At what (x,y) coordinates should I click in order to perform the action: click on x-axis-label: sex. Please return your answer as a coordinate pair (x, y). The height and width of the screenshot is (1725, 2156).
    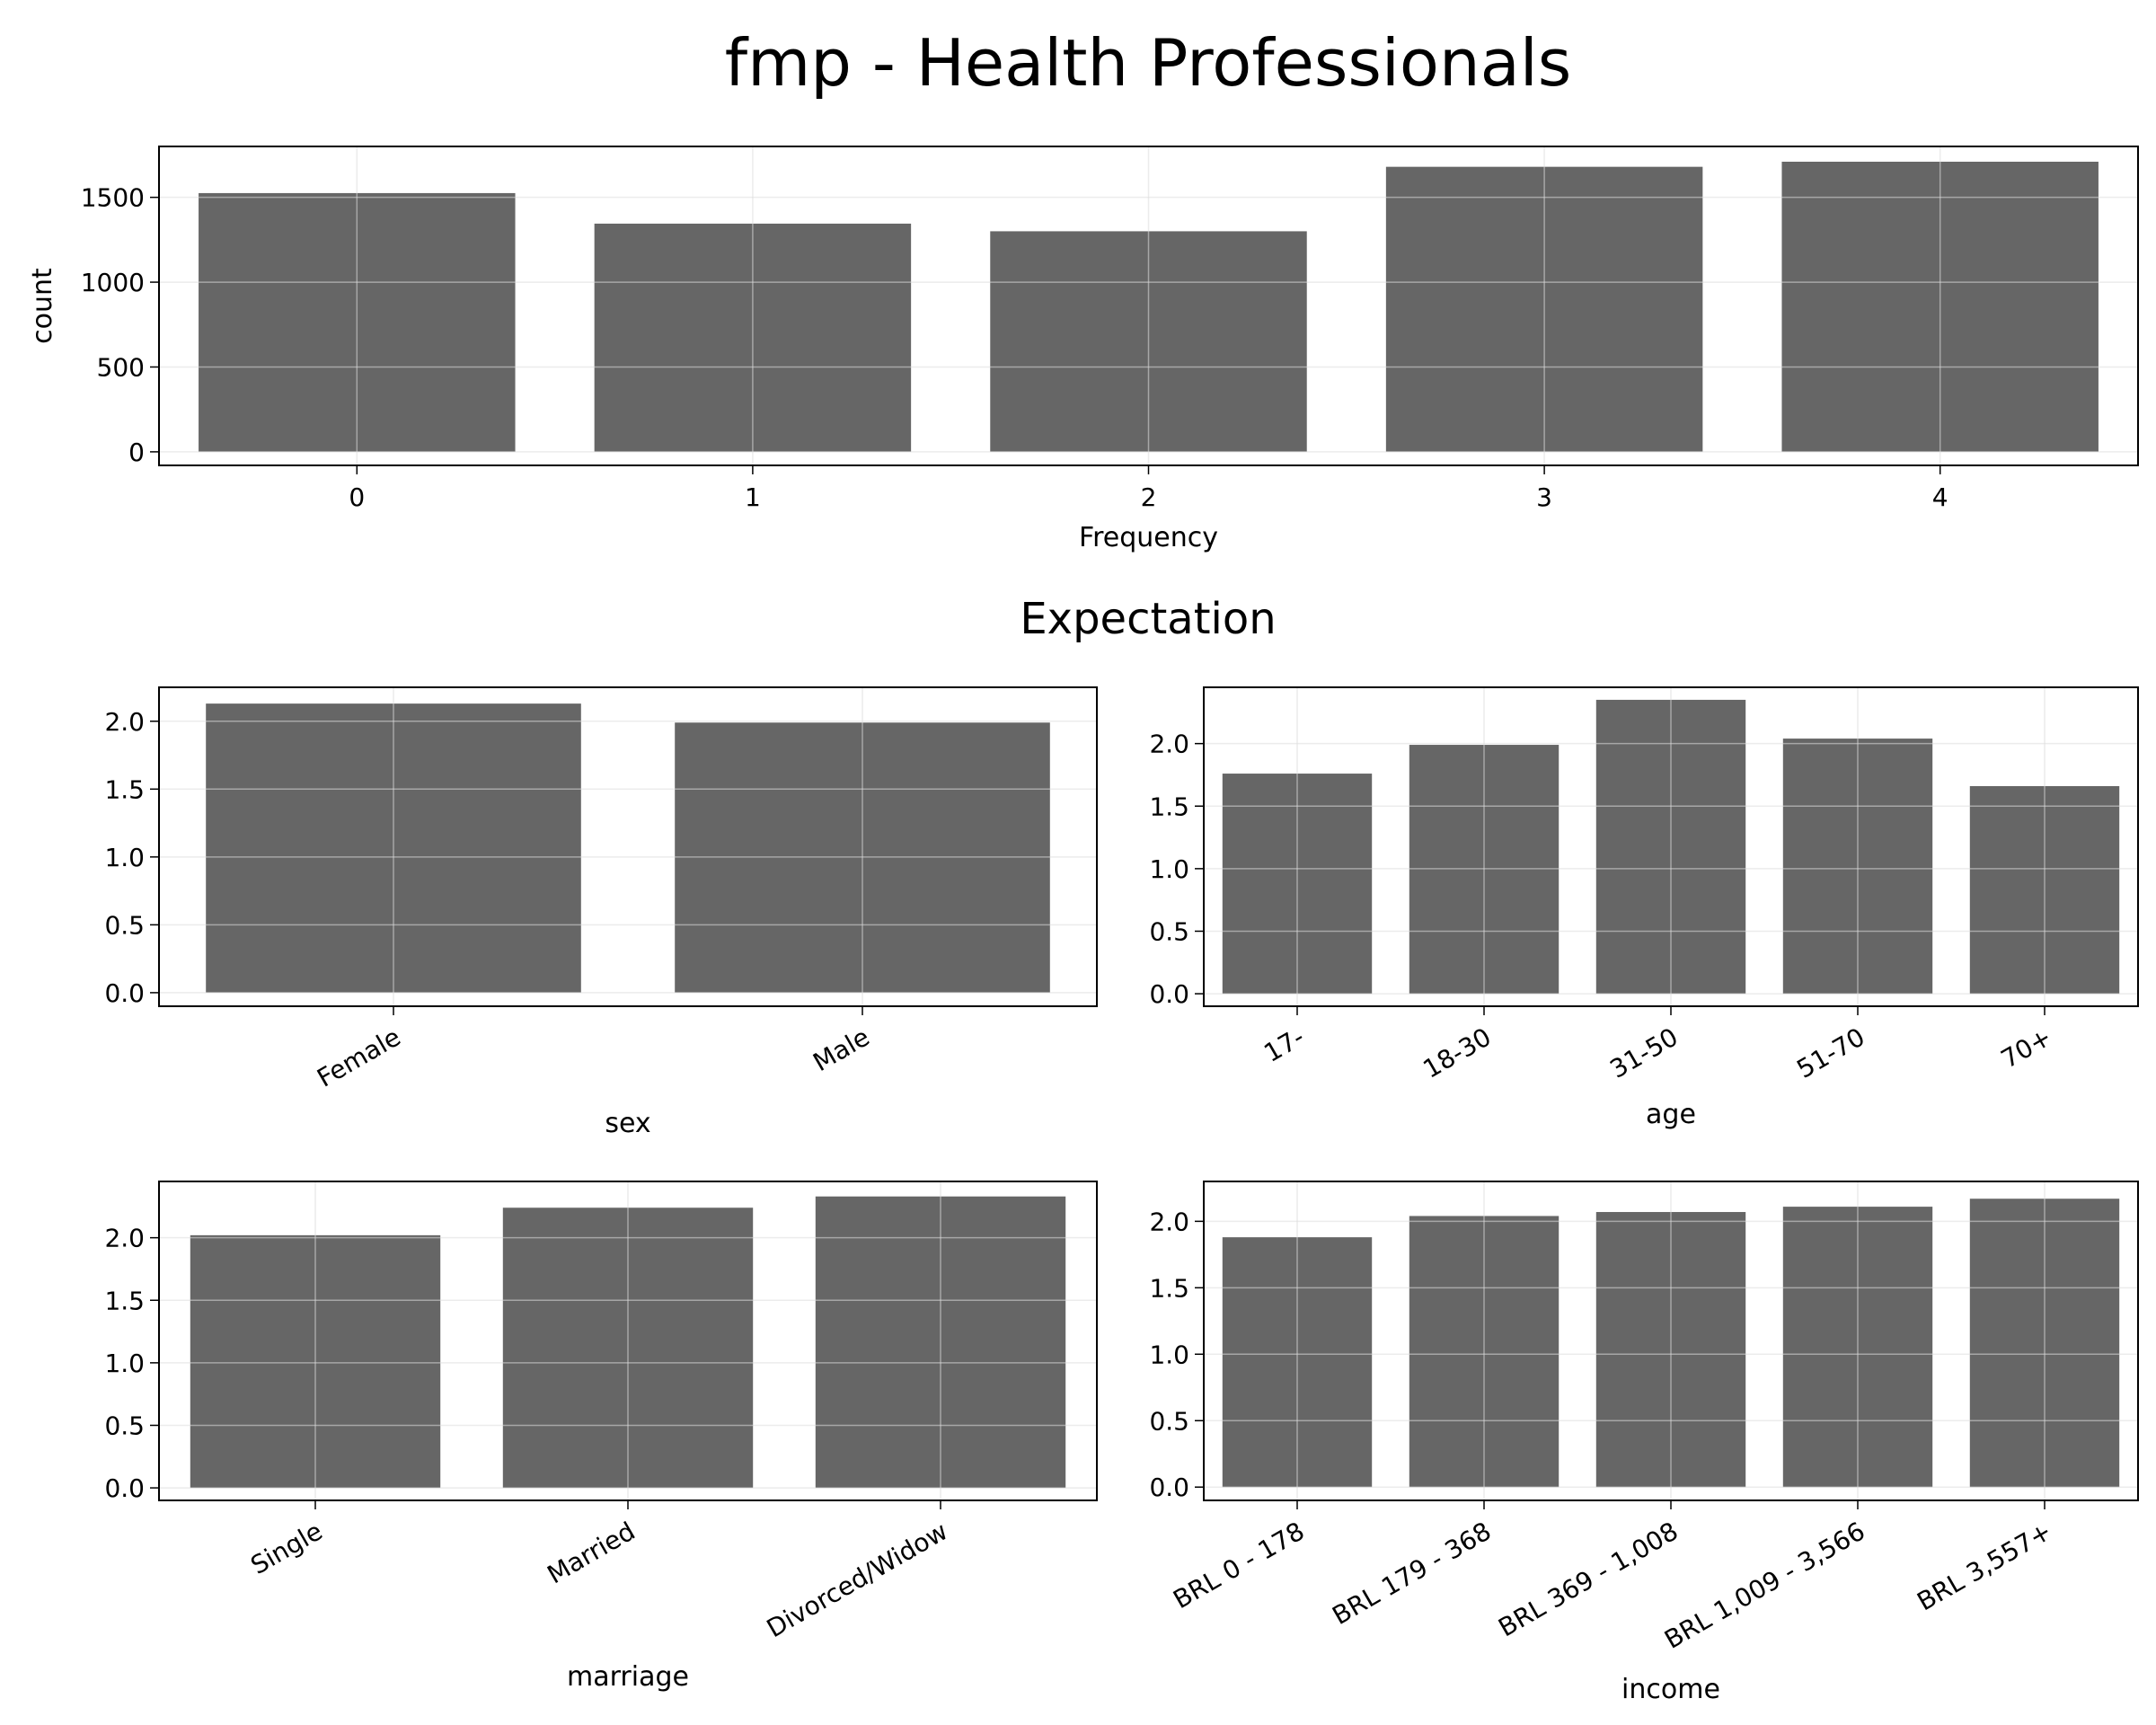
    Looking at the image, I should click on (627, 1123).